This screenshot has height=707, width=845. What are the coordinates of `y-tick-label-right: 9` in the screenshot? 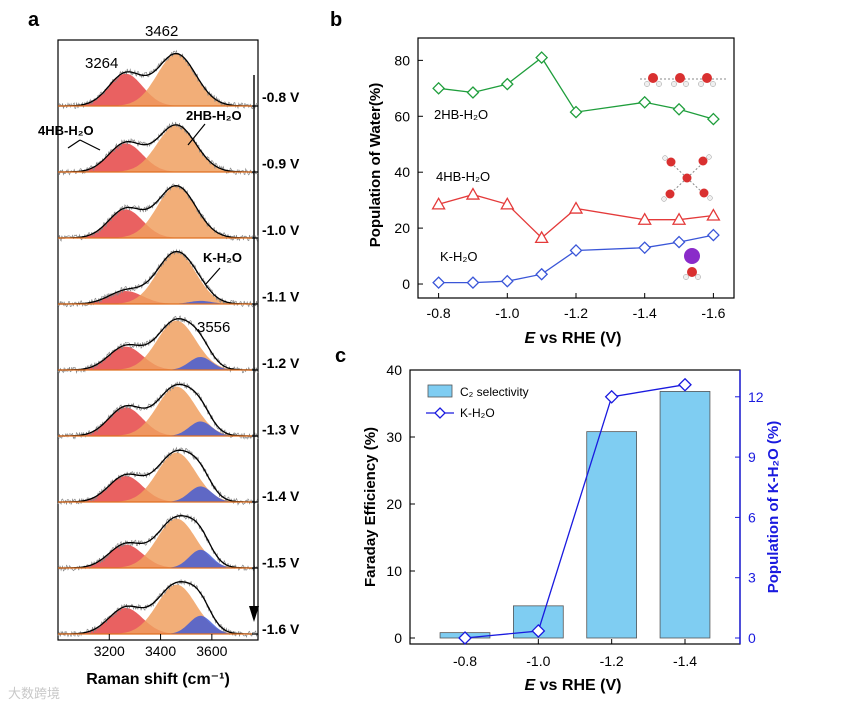 It's located at (752, 457).